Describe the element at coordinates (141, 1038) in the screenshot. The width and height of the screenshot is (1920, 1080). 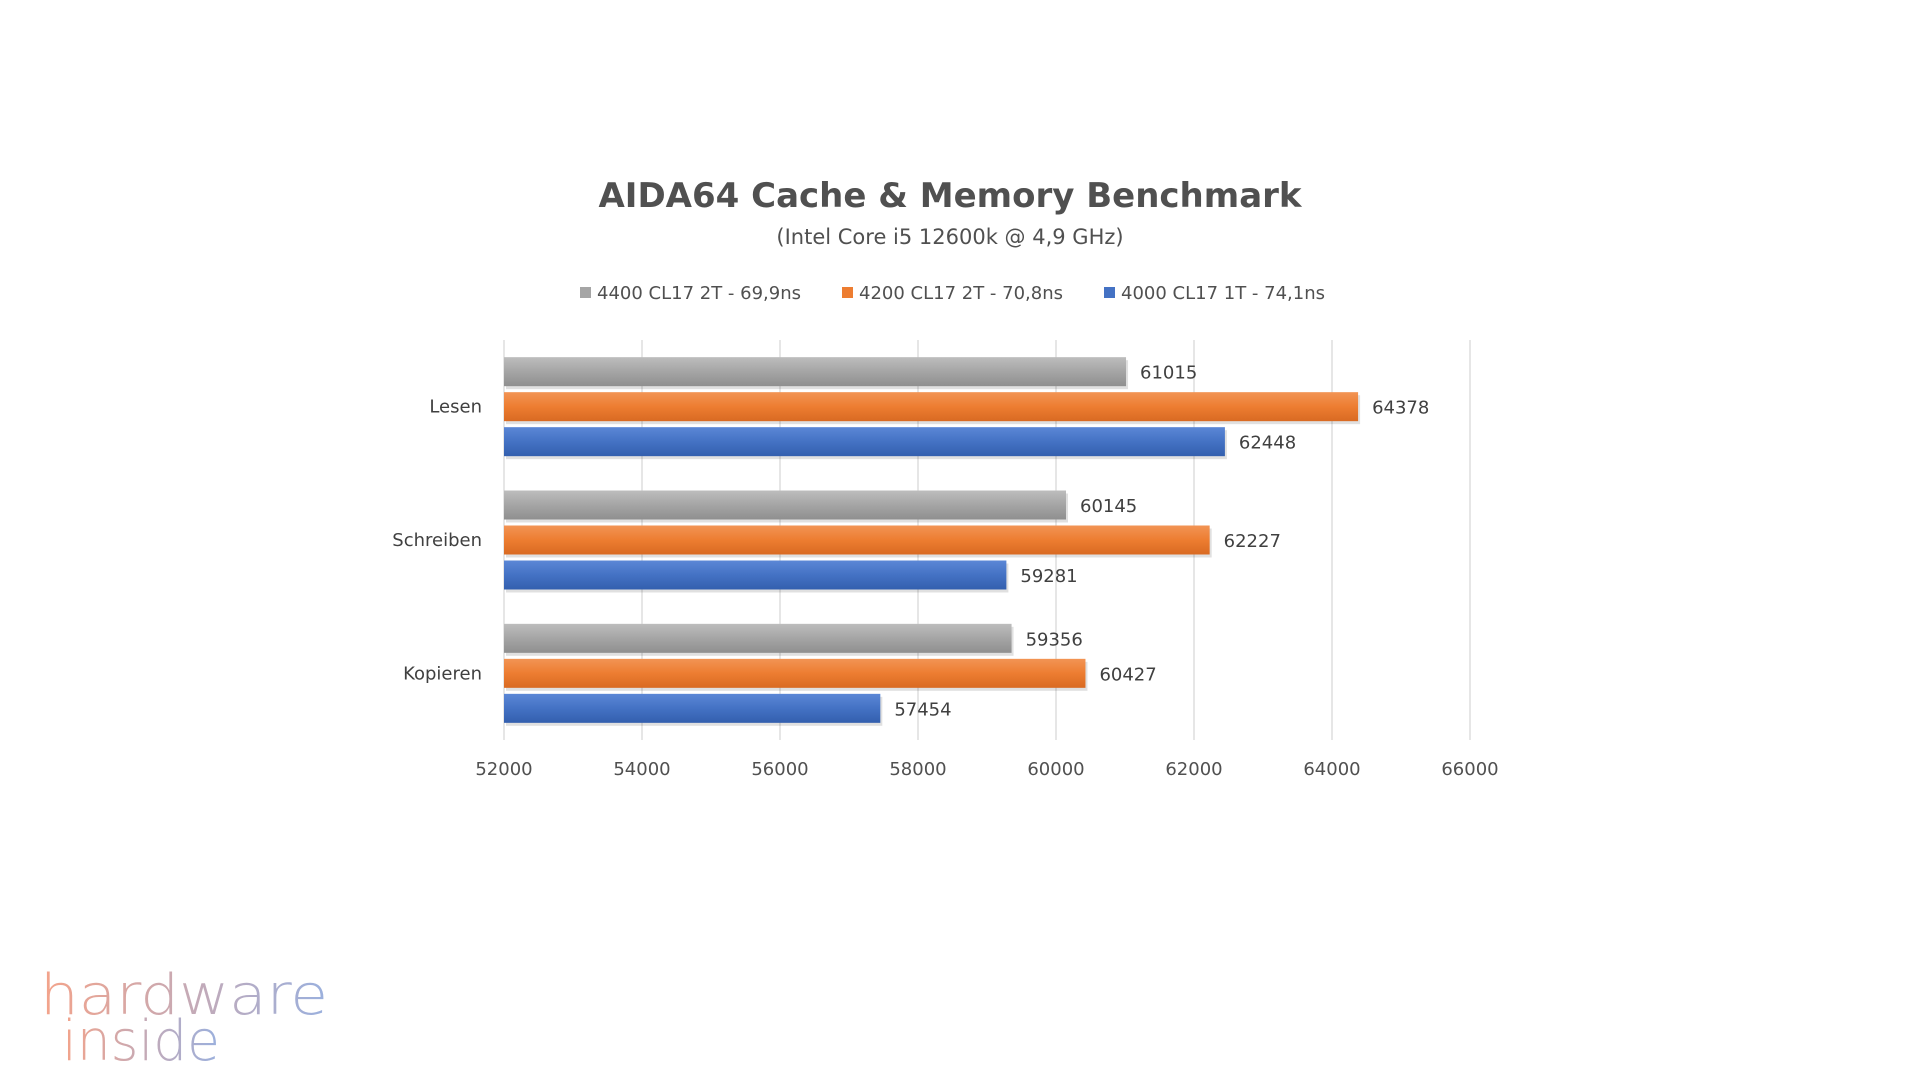
I see `logo-word-inside: inside` at that location.